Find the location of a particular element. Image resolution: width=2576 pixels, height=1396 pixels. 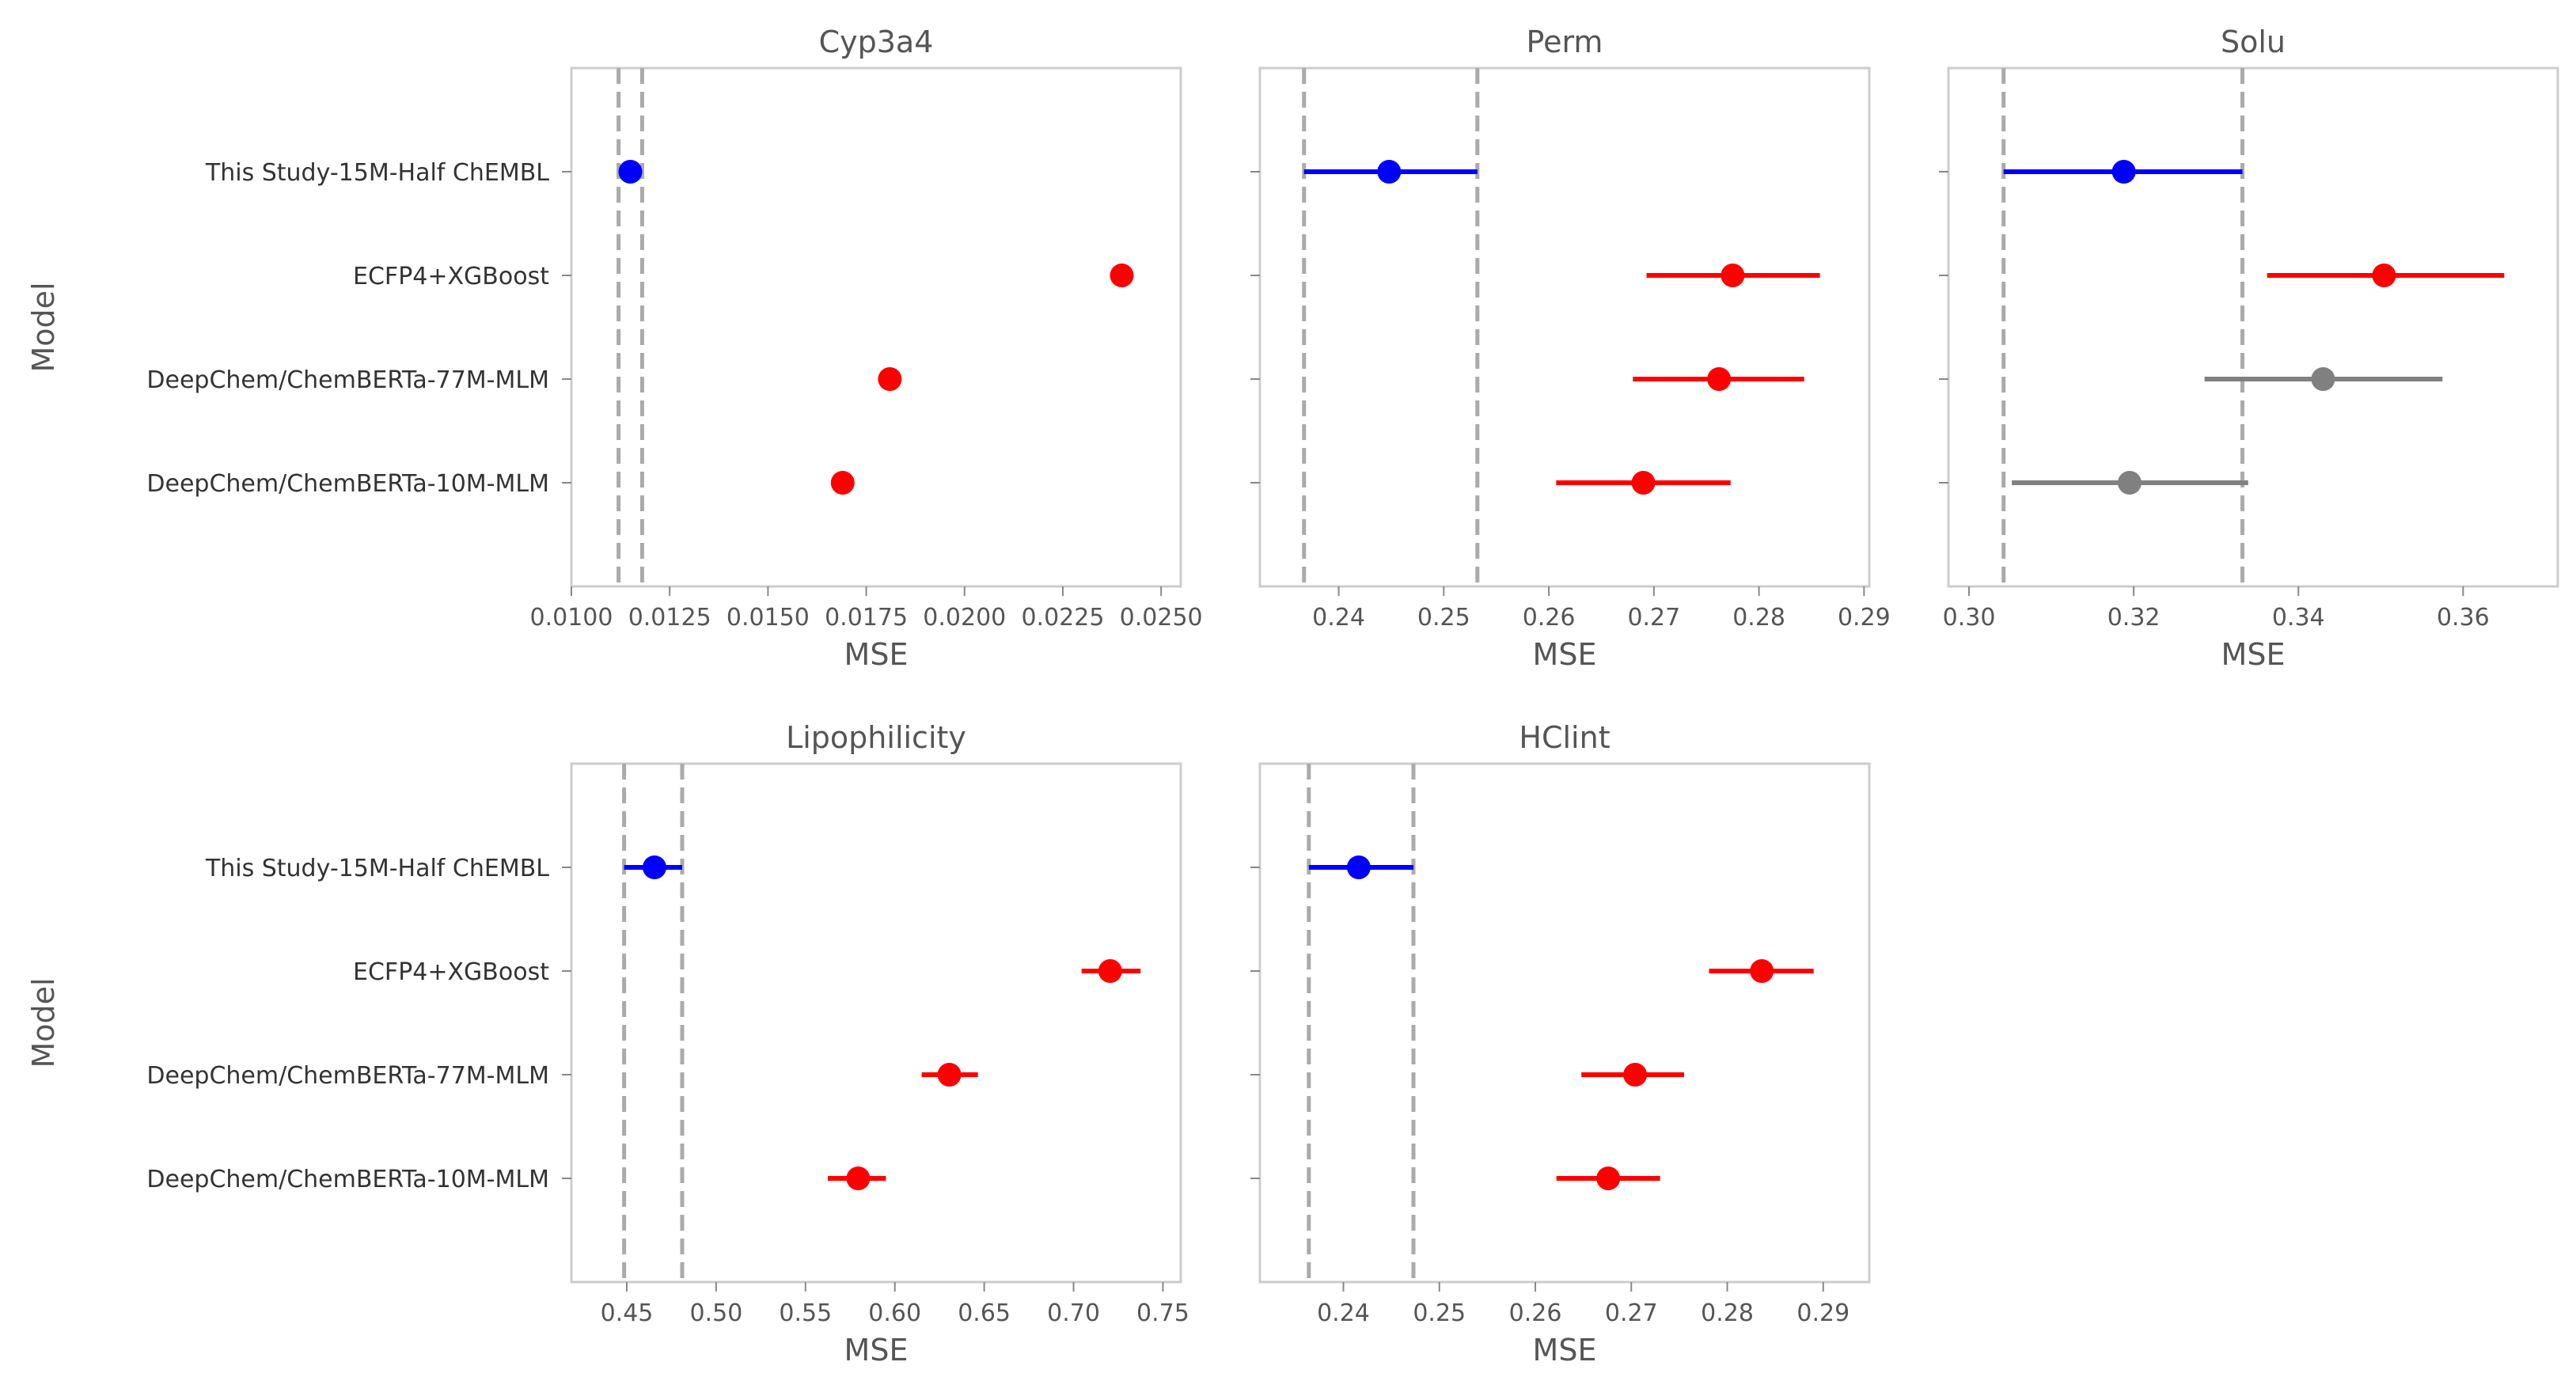

x-tick-label: 0.0100 is located at coordinates (571, 618).